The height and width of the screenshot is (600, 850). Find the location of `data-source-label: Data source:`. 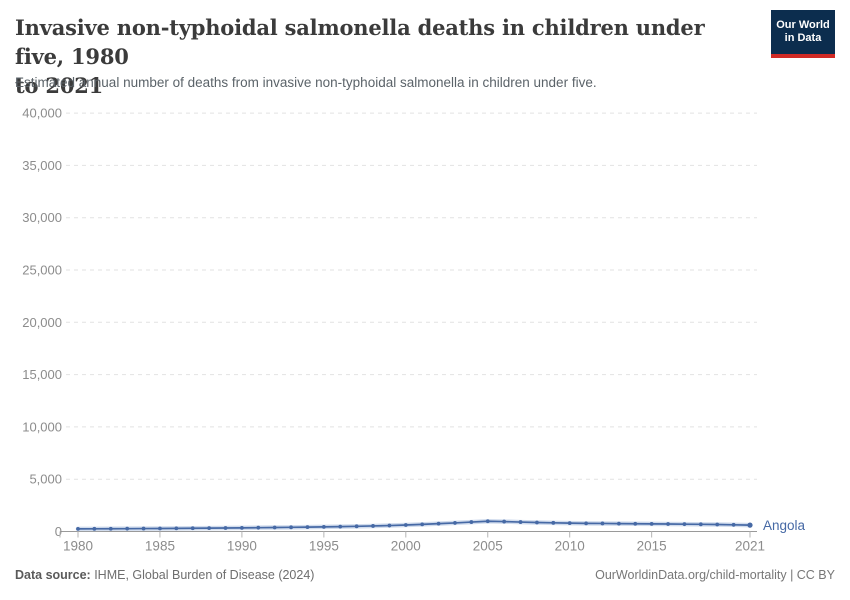

data-source-label: Data source: is located at coordinates (53, 575).